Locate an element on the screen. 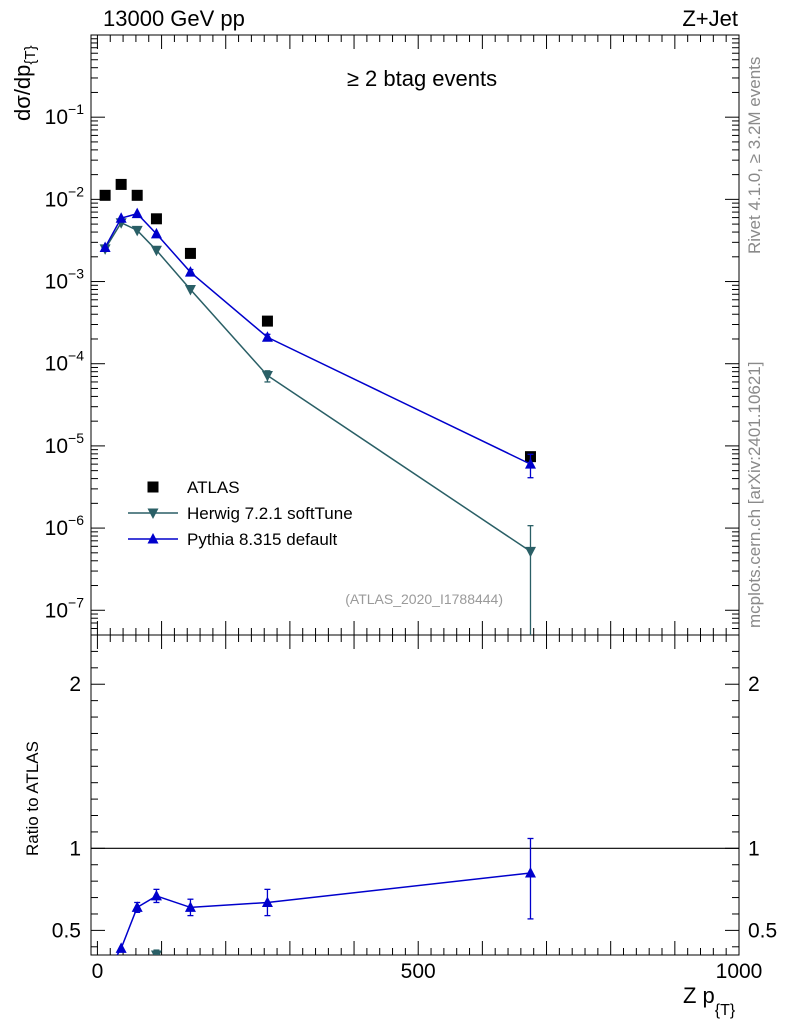 The height and width of the screenshot is (1024, 786). tick-exponent: −1 is located at coordinates (76, 109).